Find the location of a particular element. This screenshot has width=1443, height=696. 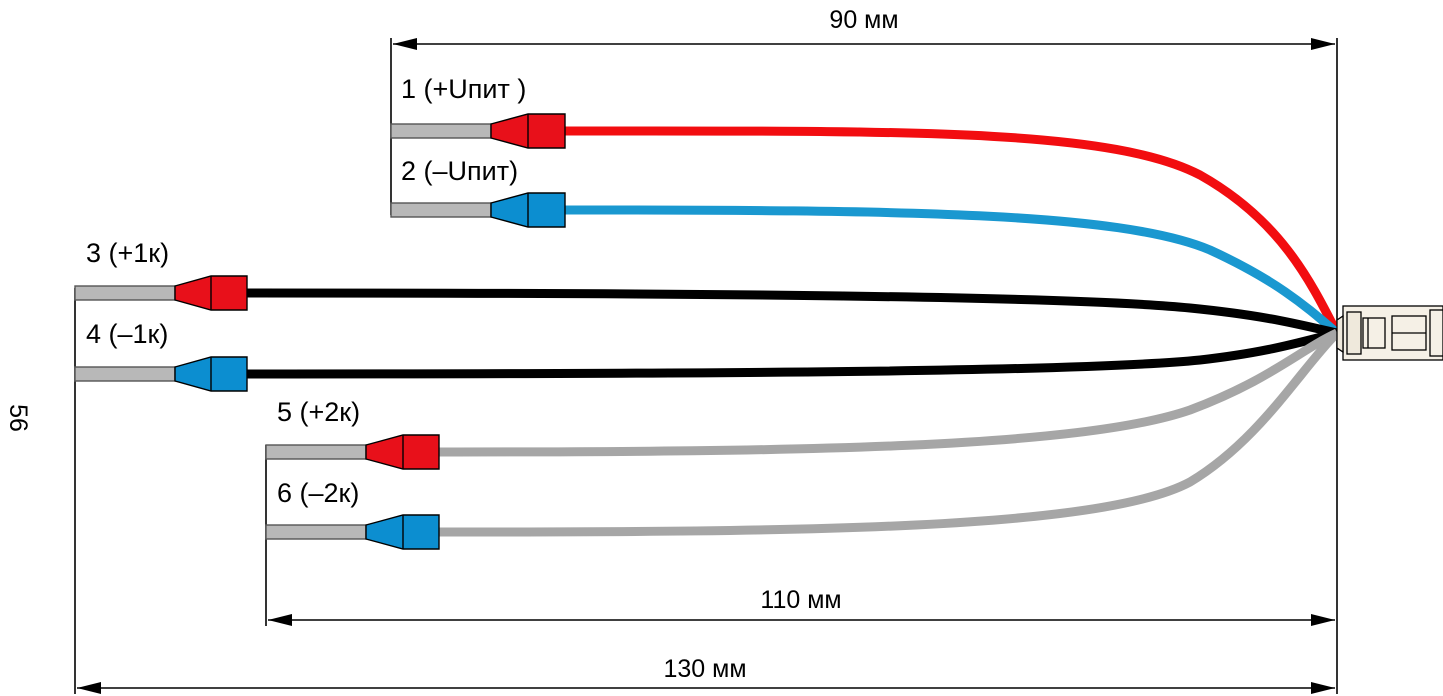

dimension-label-130: 130 мм is located at coordinates (704, 669).